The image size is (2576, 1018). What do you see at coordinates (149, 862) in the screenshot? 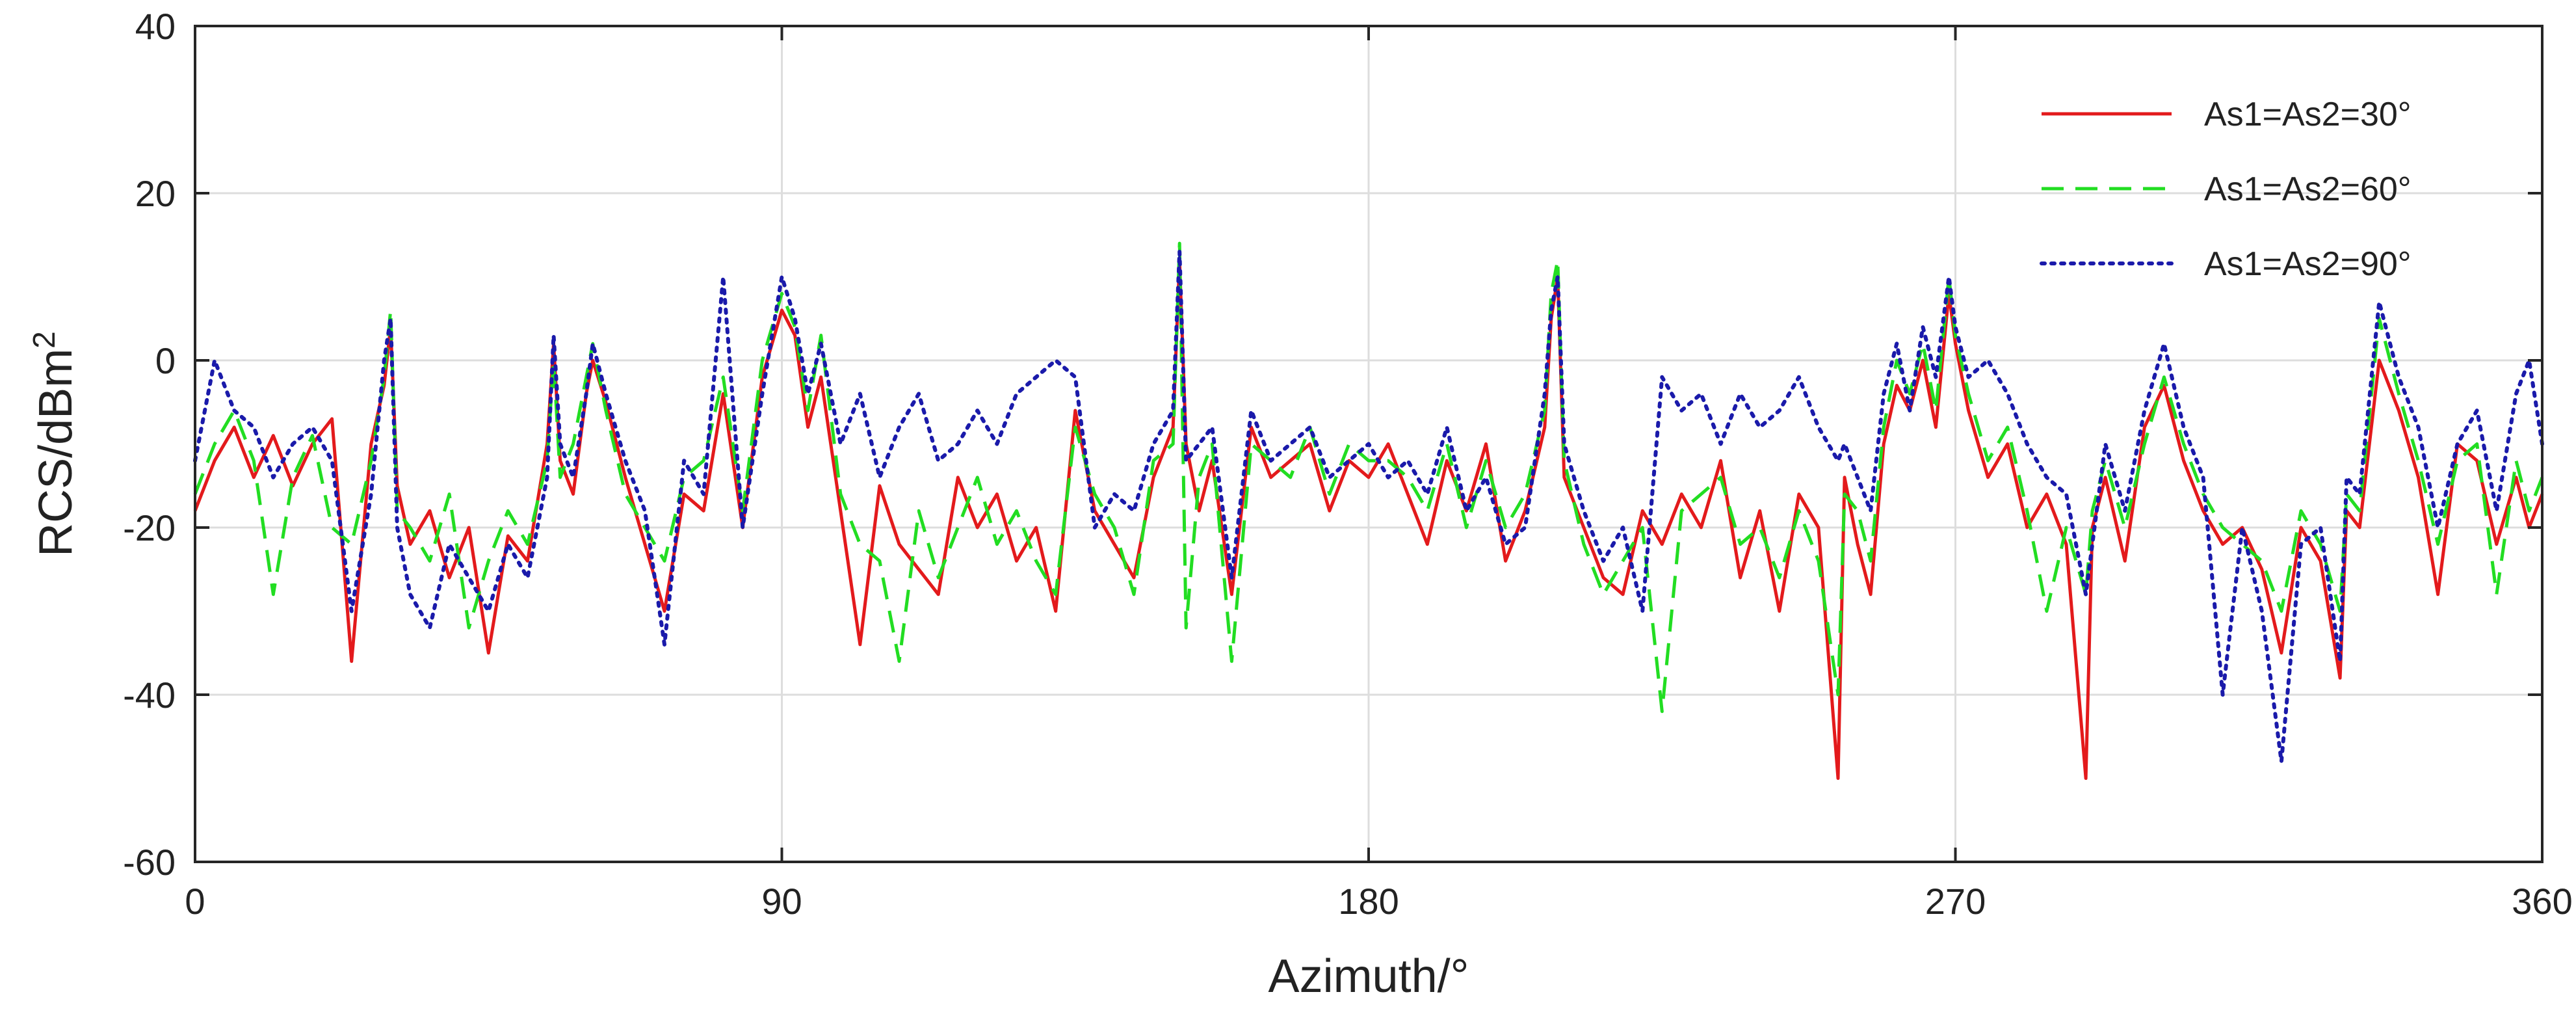
I see `y-tick-label: -60` at bounding box center [149, 862].